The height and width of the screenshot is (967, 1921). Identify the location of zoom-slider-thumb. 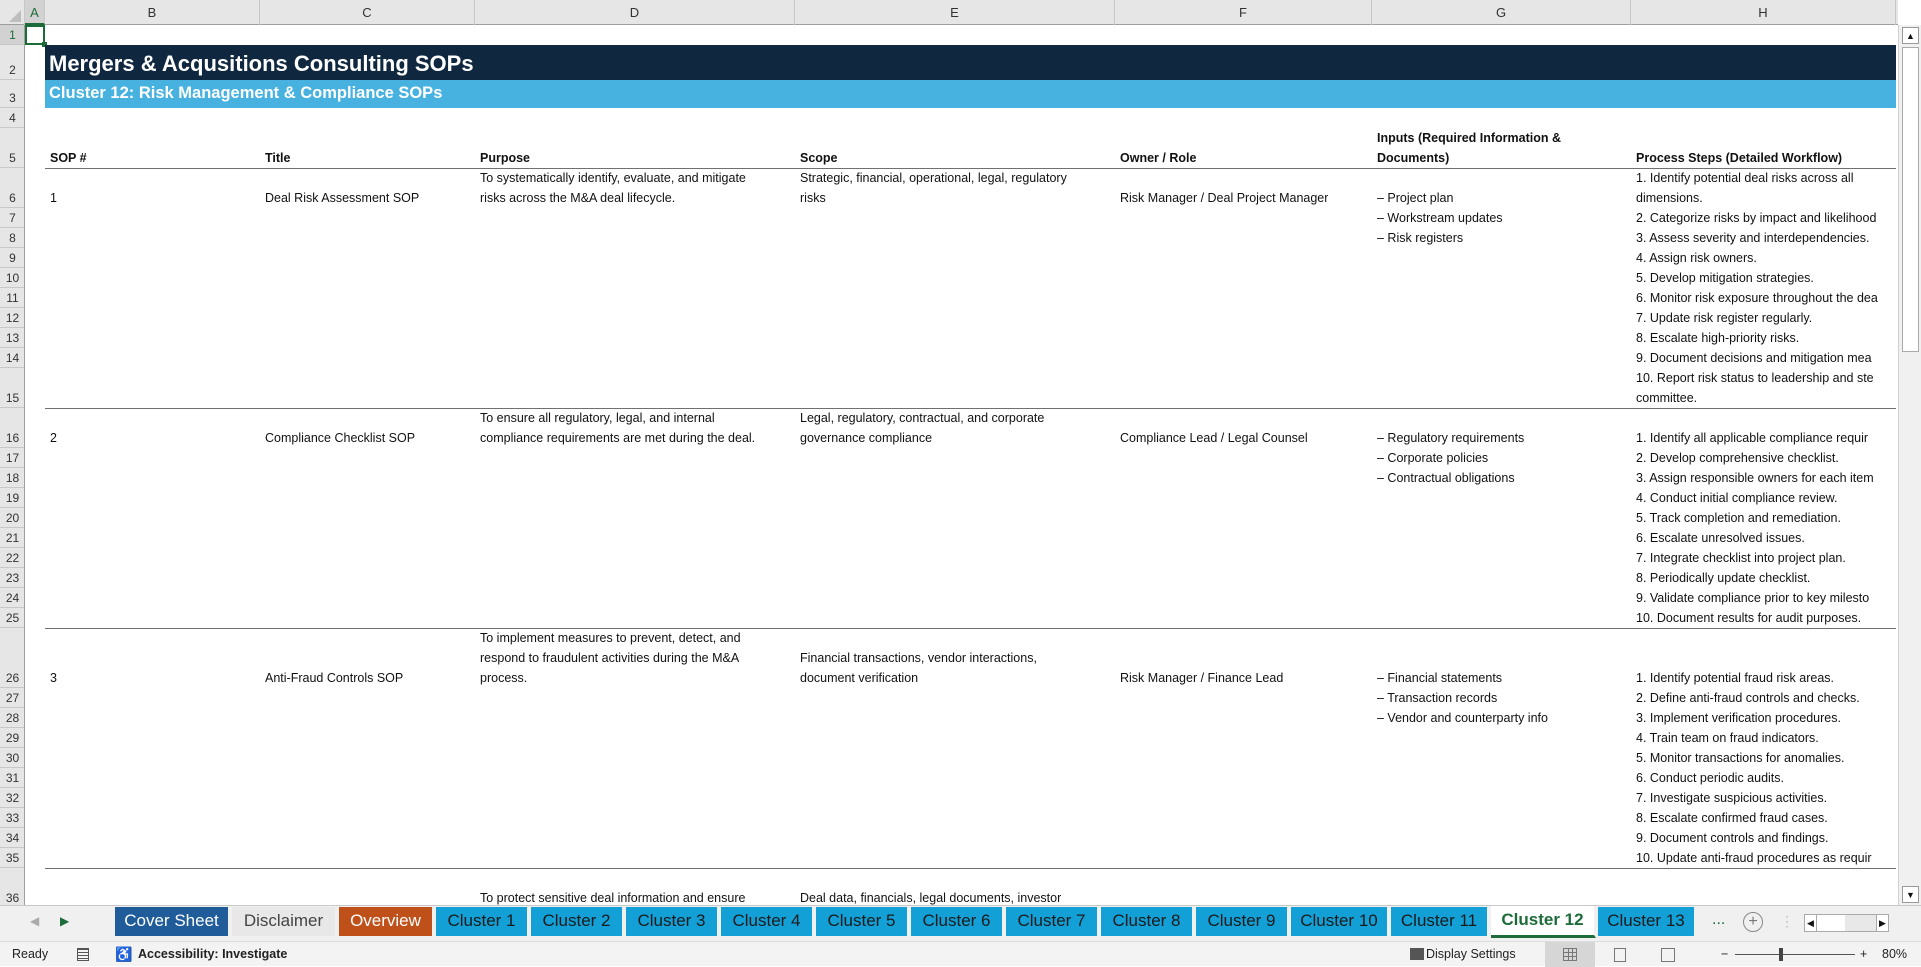
(1781, 954).